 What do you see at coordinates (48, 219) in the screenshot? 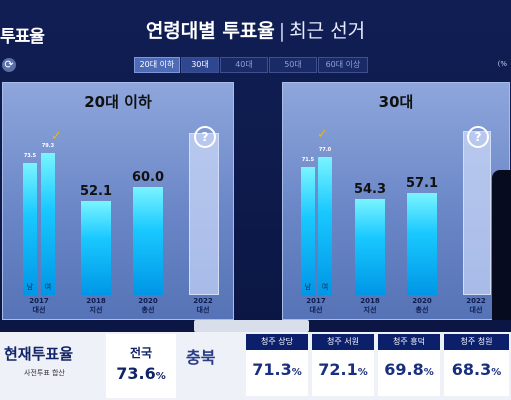
I see `bar-2017-female: 79.3 여` at bounding box center [48, 219].